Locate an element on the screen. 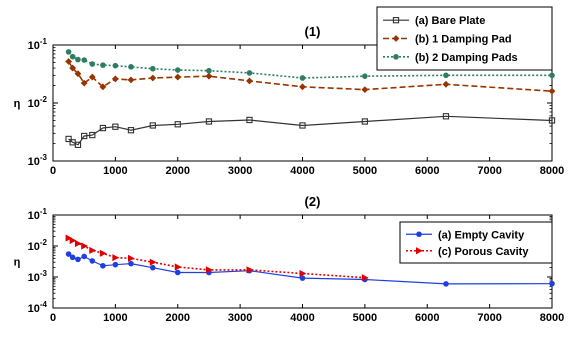 The image size is (578, 351). chart-title: (1) is located at coordinates (313, 31).